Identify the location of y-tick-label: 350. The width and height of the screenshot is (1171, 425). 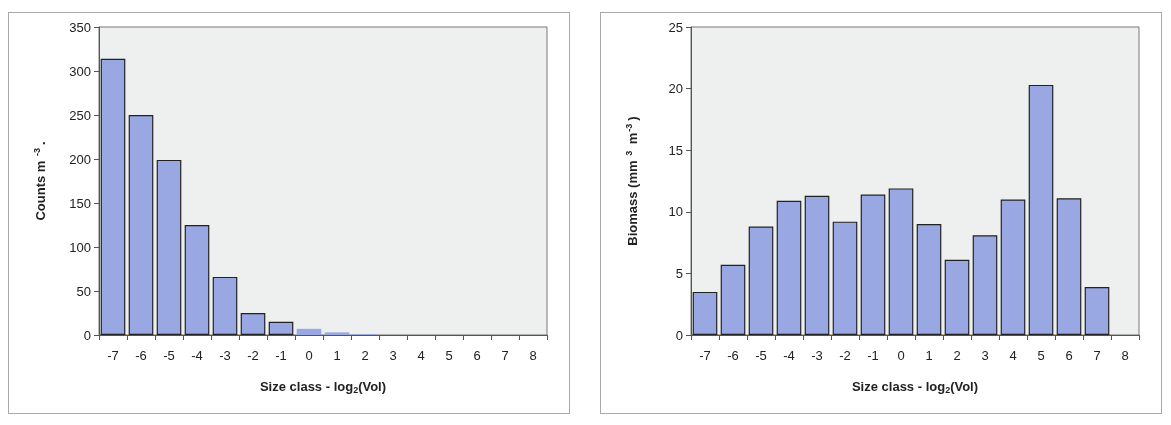
(80, 27).